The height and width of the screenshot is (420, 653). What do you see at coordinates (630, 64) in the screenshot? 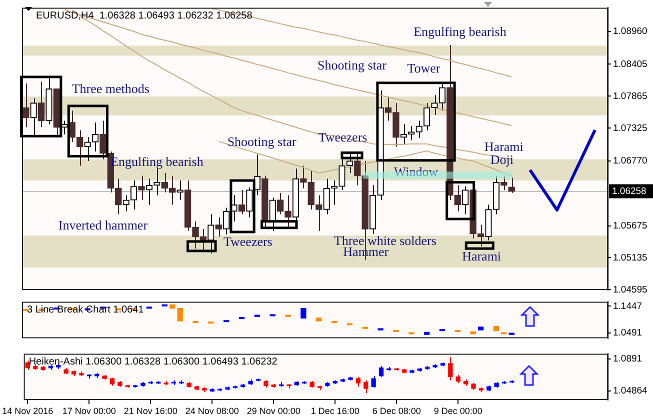
I see `y-tick-label: 1.08405` at bounding box center [630, 64].